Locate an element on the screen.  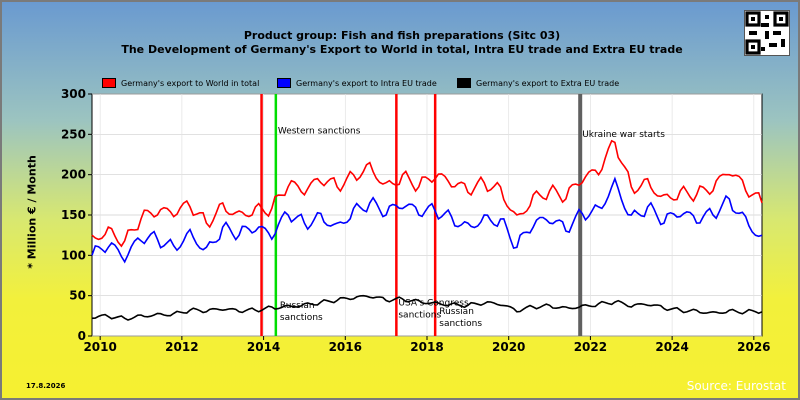
x-tick-label: 2016 is located at coordinates (345, 347).